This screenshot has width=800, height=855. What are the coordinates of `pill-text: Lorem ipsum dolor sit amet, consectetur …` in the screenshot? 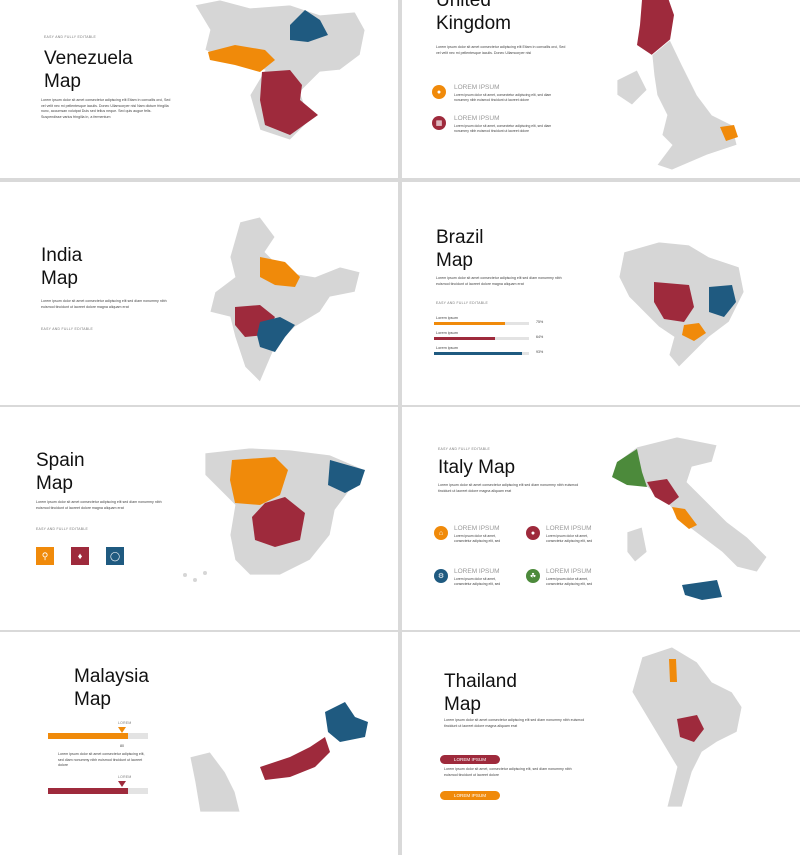 It's located at (508, 772).